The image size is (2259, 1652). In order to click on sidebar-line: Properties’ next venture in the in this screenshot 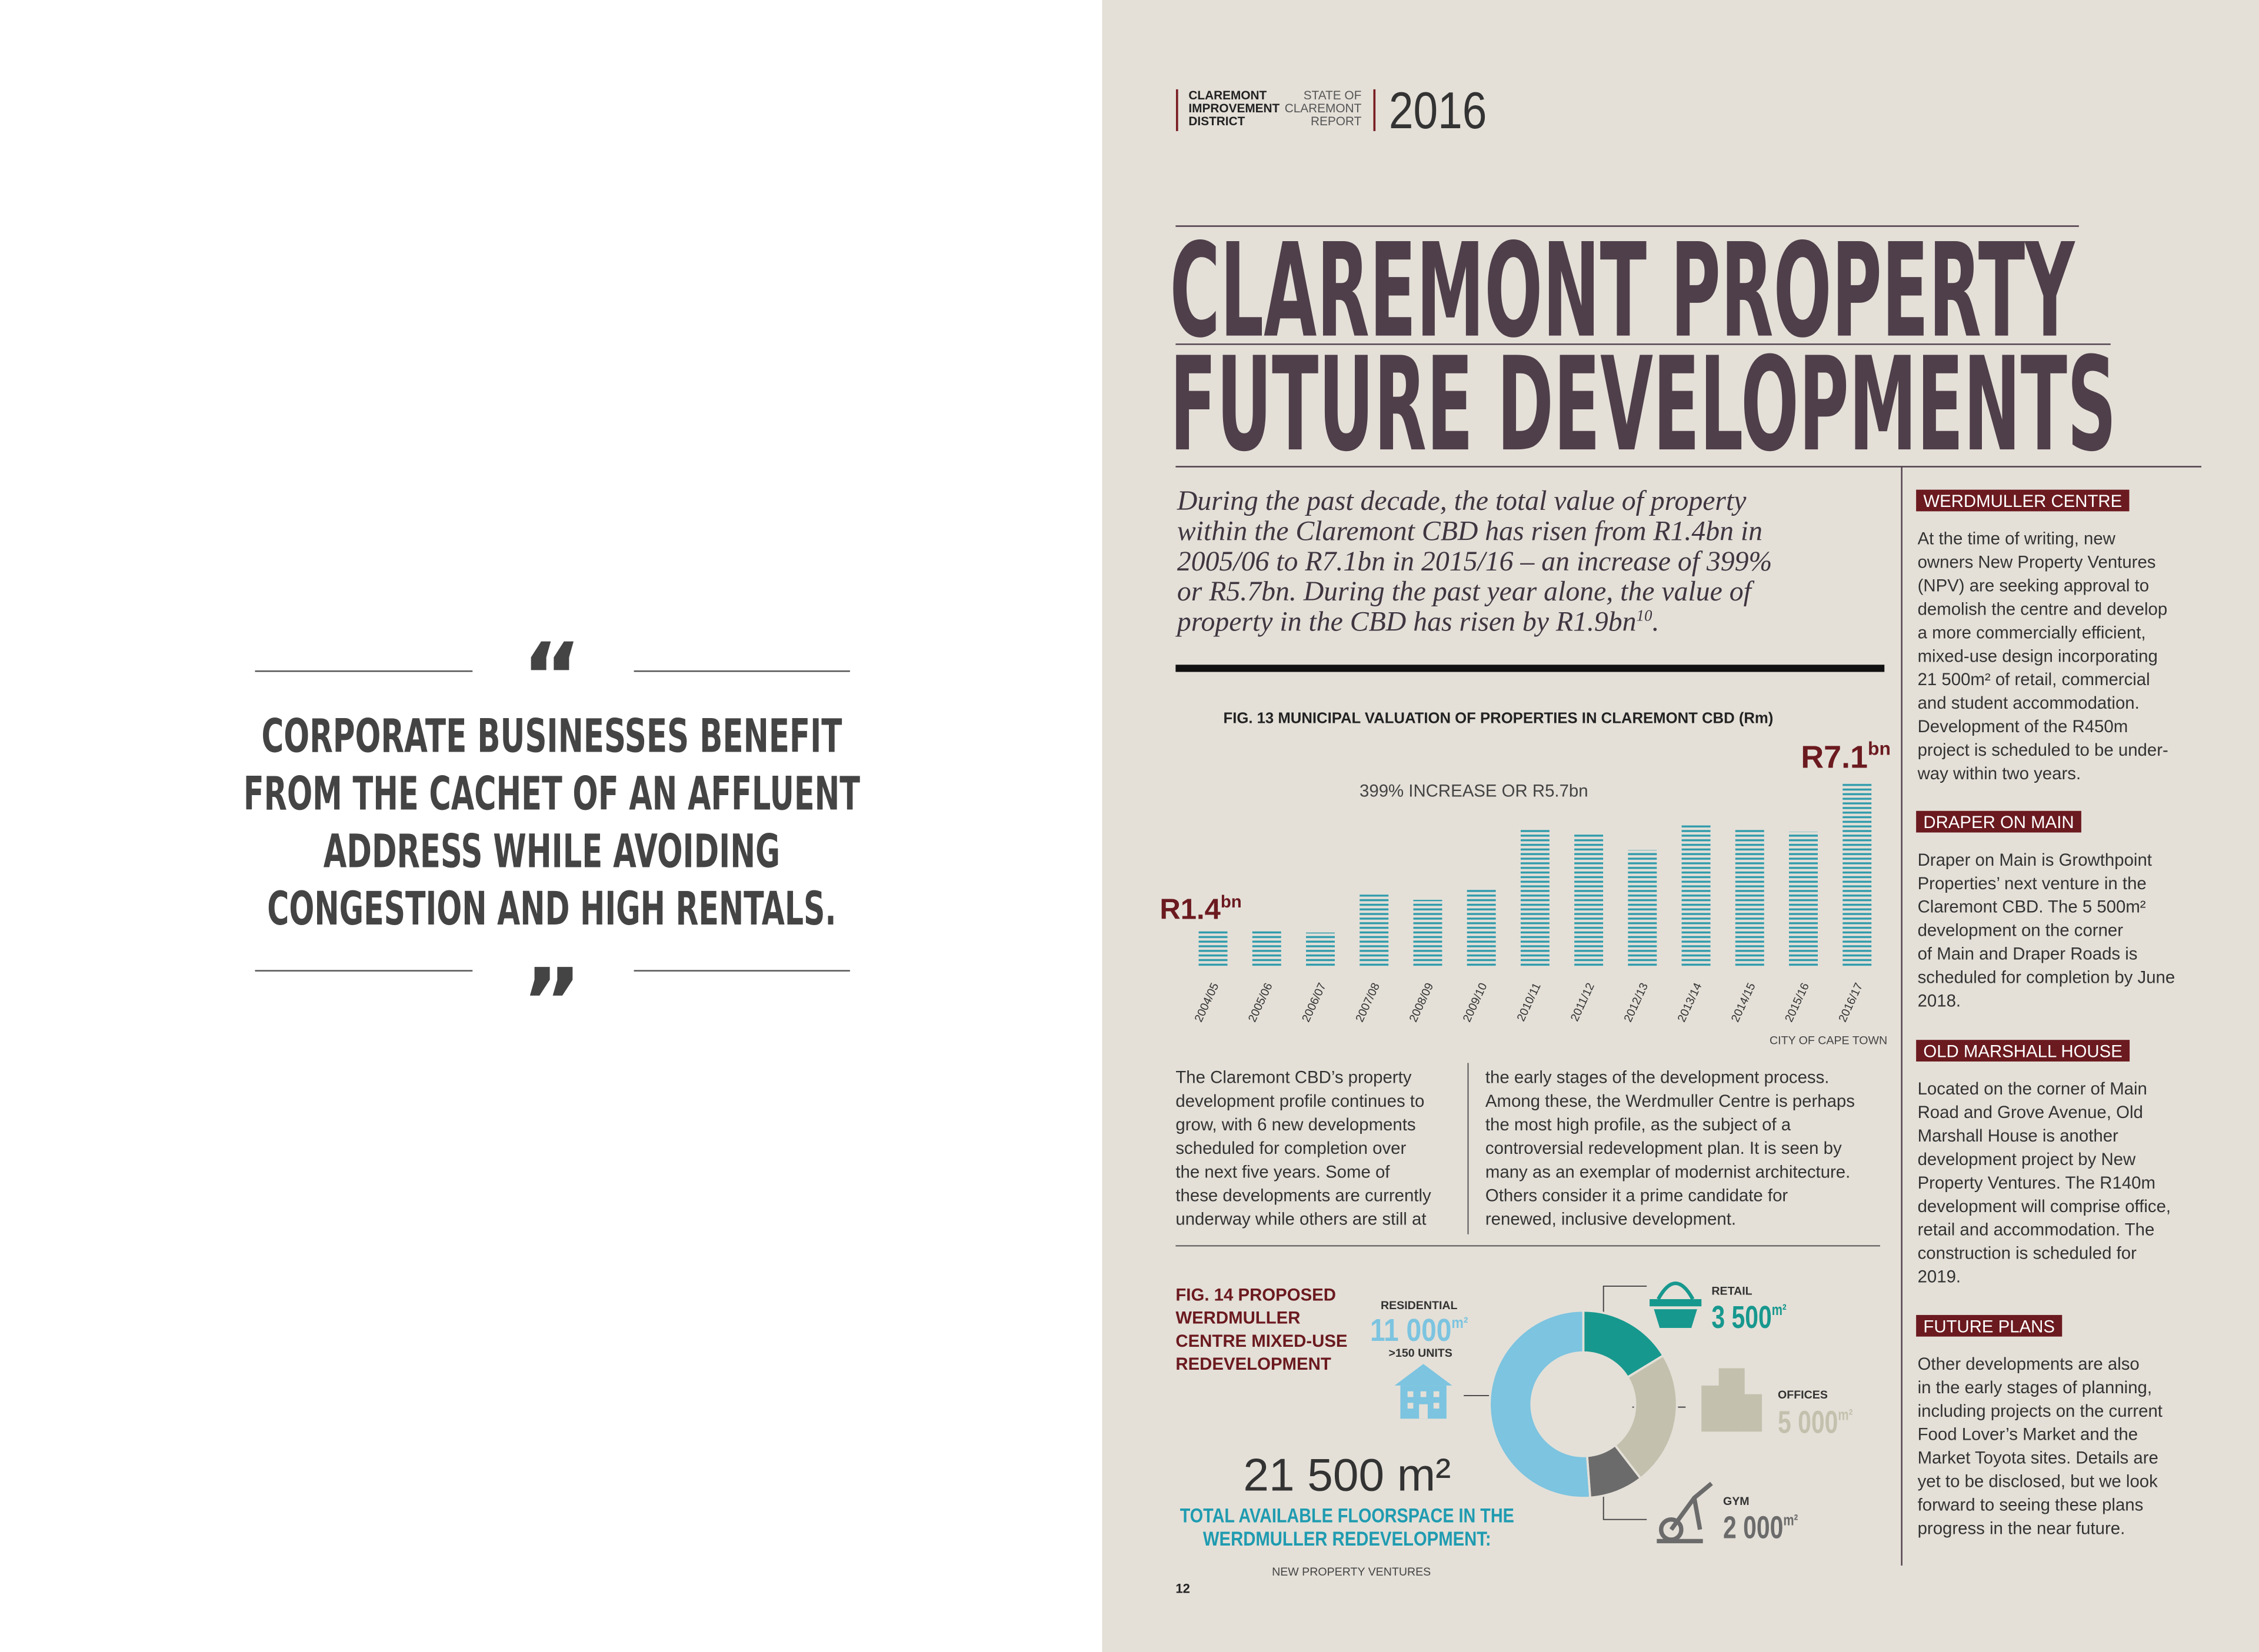, I will do `click(2032, 883)`.